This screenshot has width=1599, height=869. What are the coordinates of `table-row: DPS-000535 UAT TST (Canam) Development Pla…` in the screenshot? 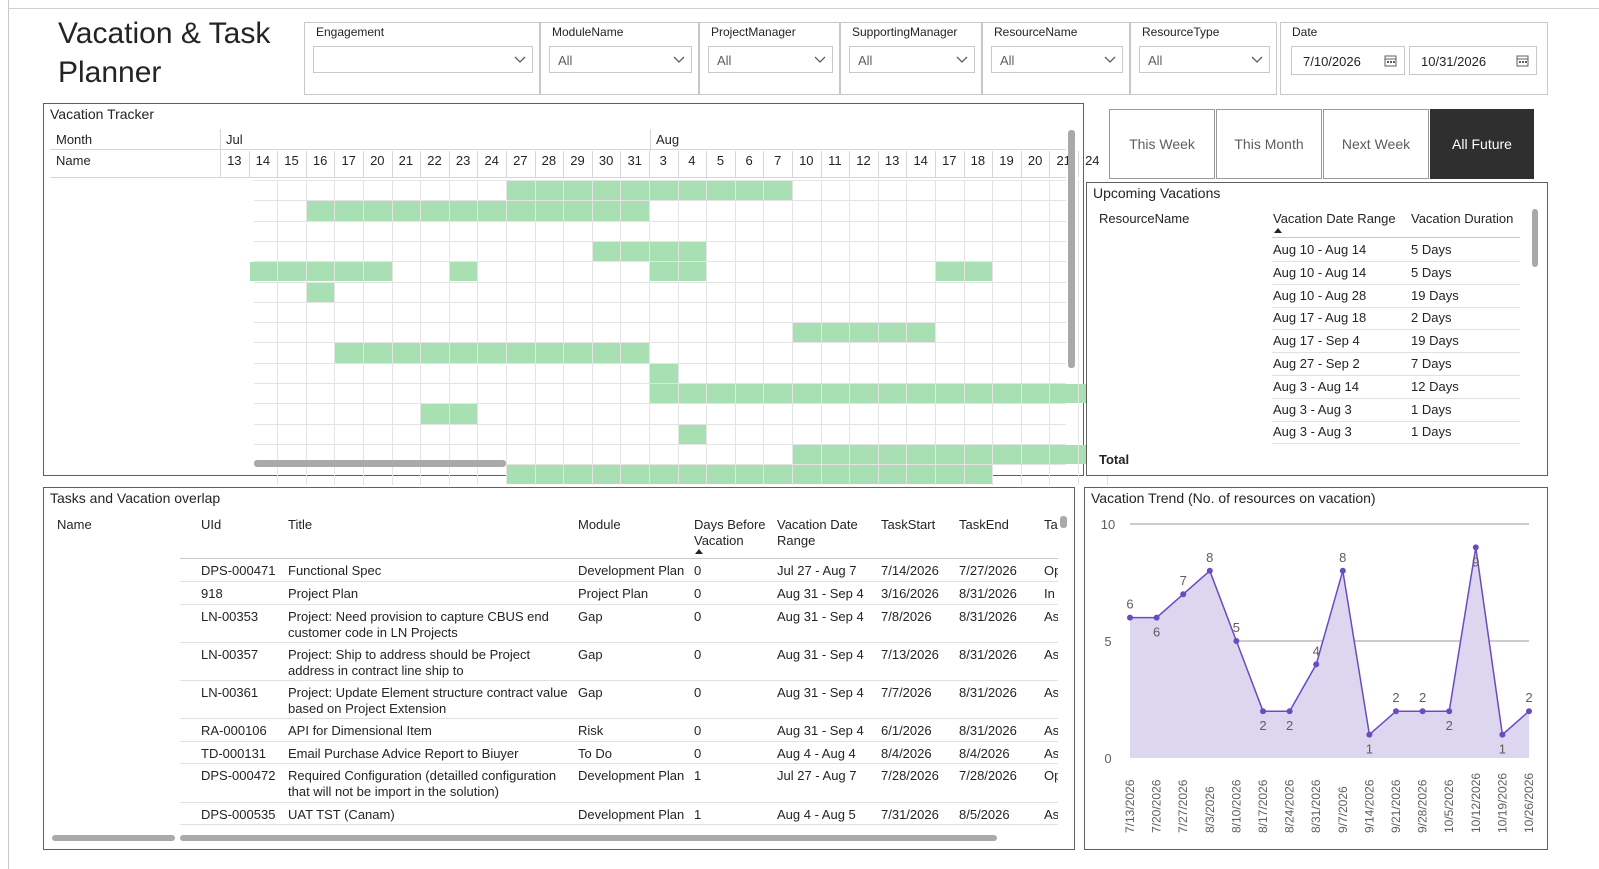 It's located at (619, 814).